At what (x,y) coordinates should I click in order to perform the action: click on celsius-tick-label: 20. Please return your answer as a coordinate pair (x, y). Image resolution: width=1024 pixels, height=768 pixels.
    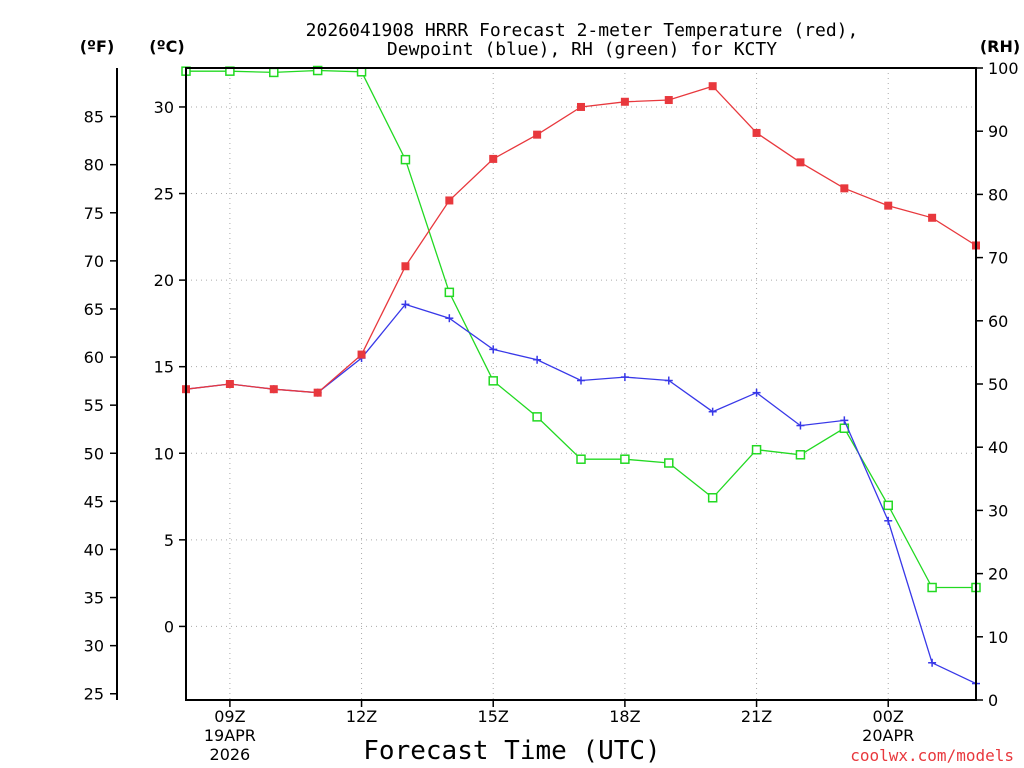
    Looking at the image, I should click on (164, 280).